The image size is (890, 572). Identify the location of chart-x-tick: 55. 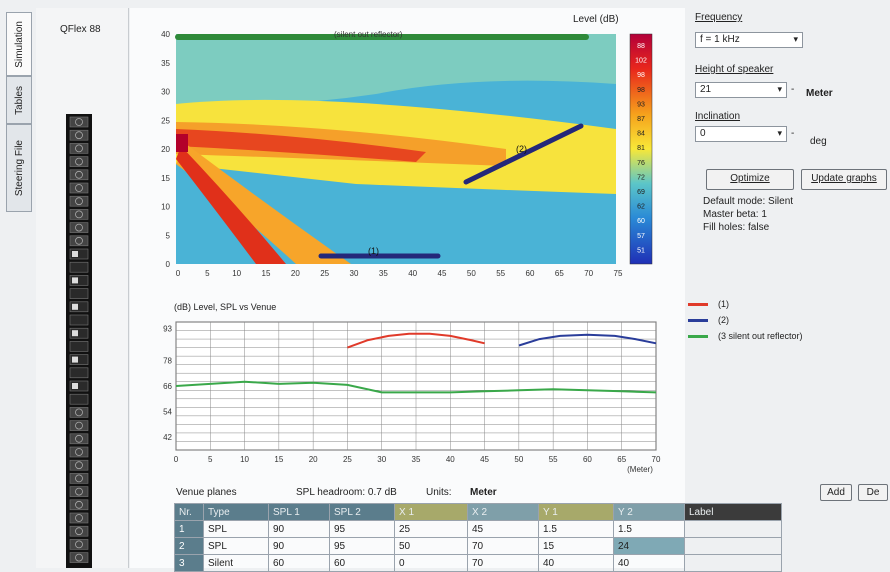
(553, 459).